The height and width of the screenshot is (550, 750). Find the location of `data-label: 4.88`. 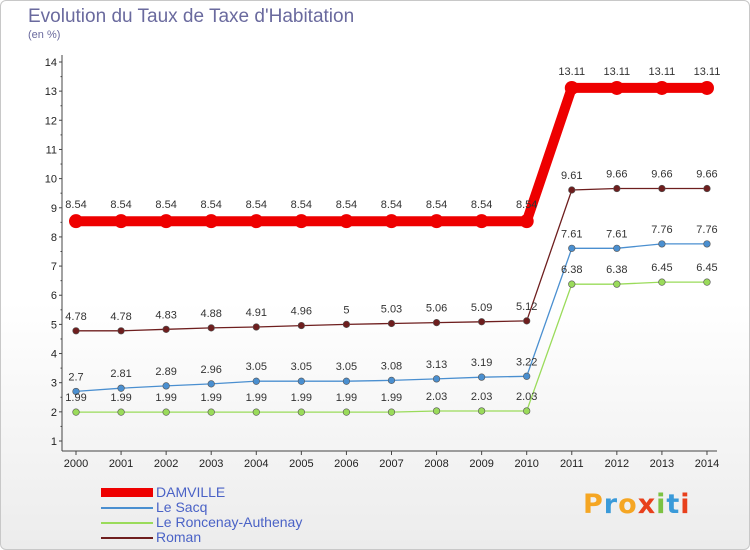

data-label: 4.88 is located at coordinates (210, 314).